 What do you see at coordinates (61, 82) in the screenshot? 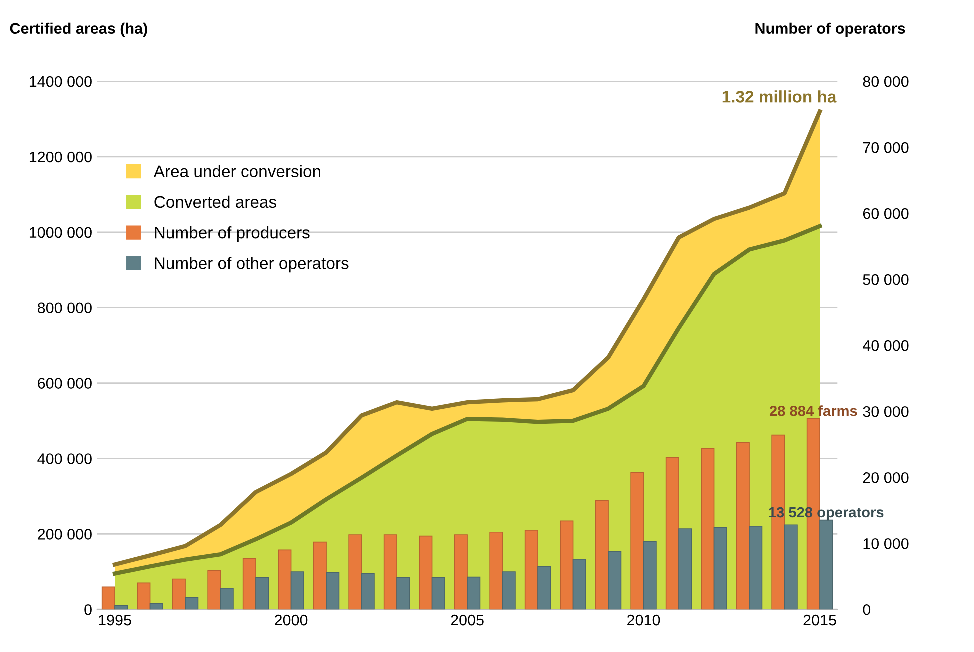
I see `y-tick-label: 1400 000` at bounding box center [61, 82].